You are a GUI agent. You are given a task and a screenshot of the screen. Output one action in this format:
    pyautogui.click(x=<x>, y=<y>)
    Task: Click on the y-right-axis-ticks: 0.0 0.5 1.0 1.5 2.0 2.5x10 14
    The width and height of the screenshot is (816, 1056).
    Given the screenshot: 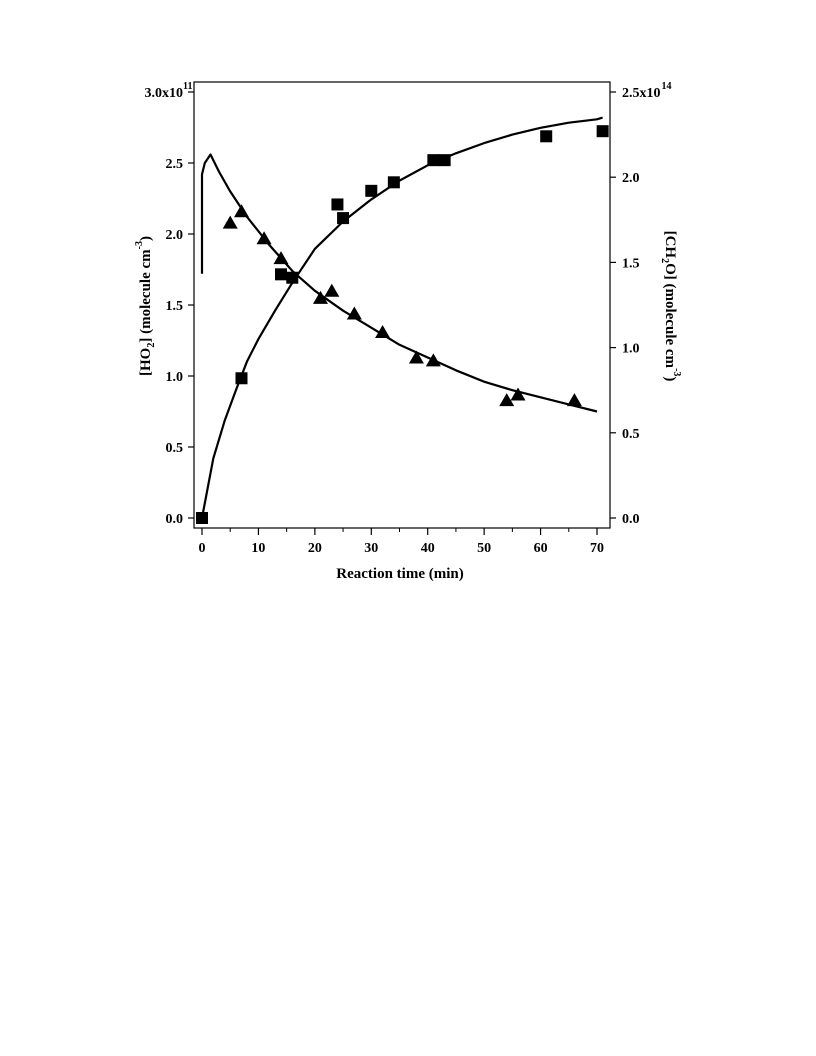 What is the action you would take?
    pyautogui.click(x=641, y=304)
    